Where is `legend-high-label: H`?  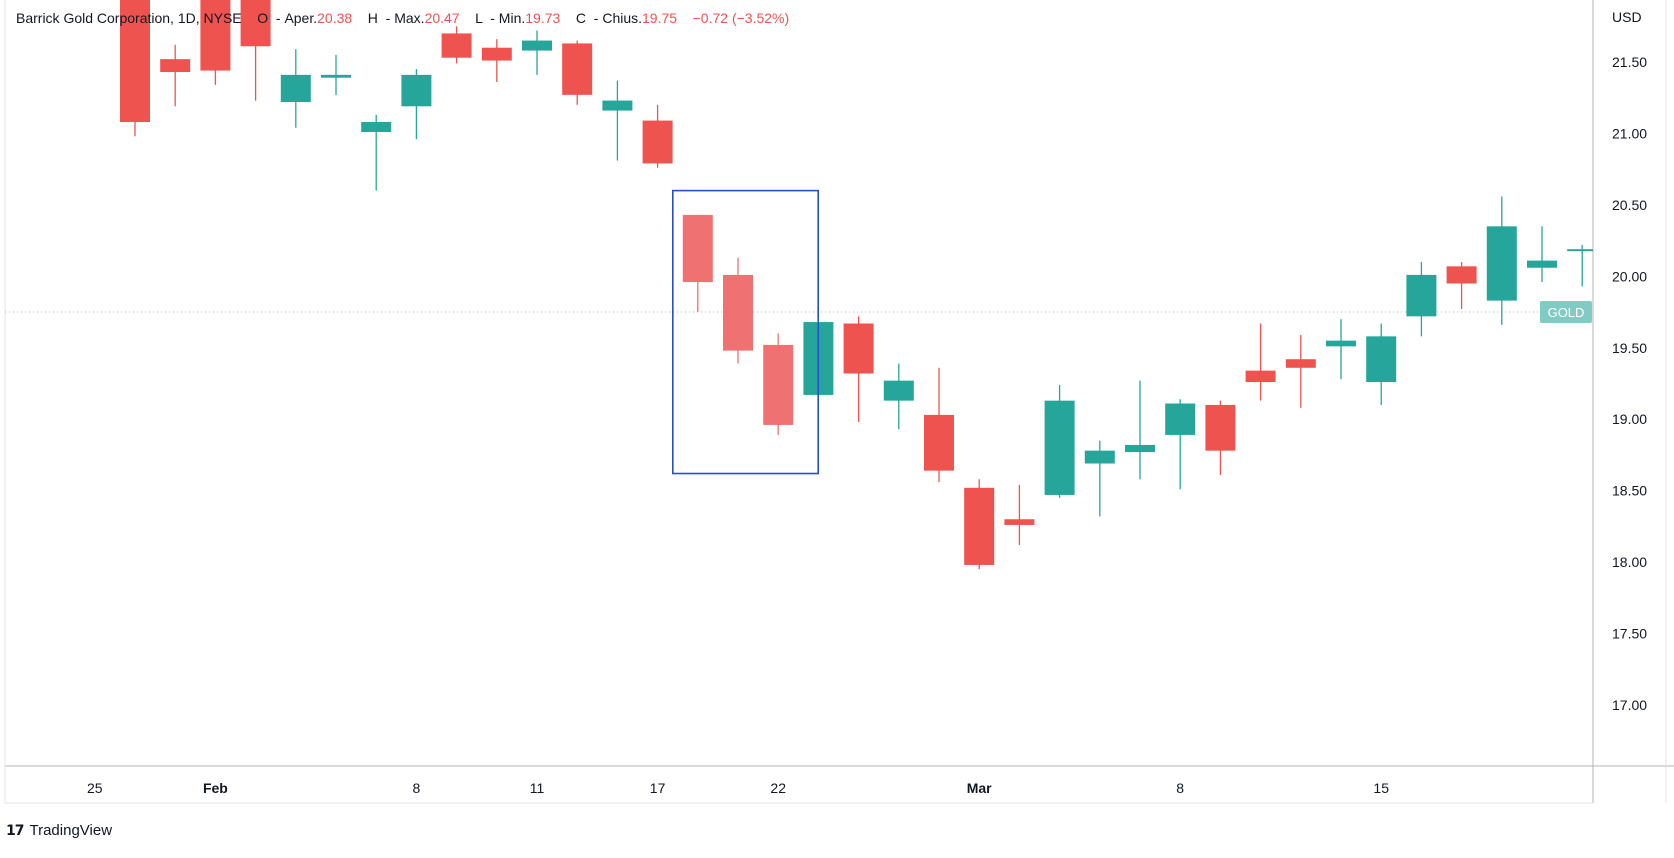 legend-high-label: H is located at coordinates (372, 18).